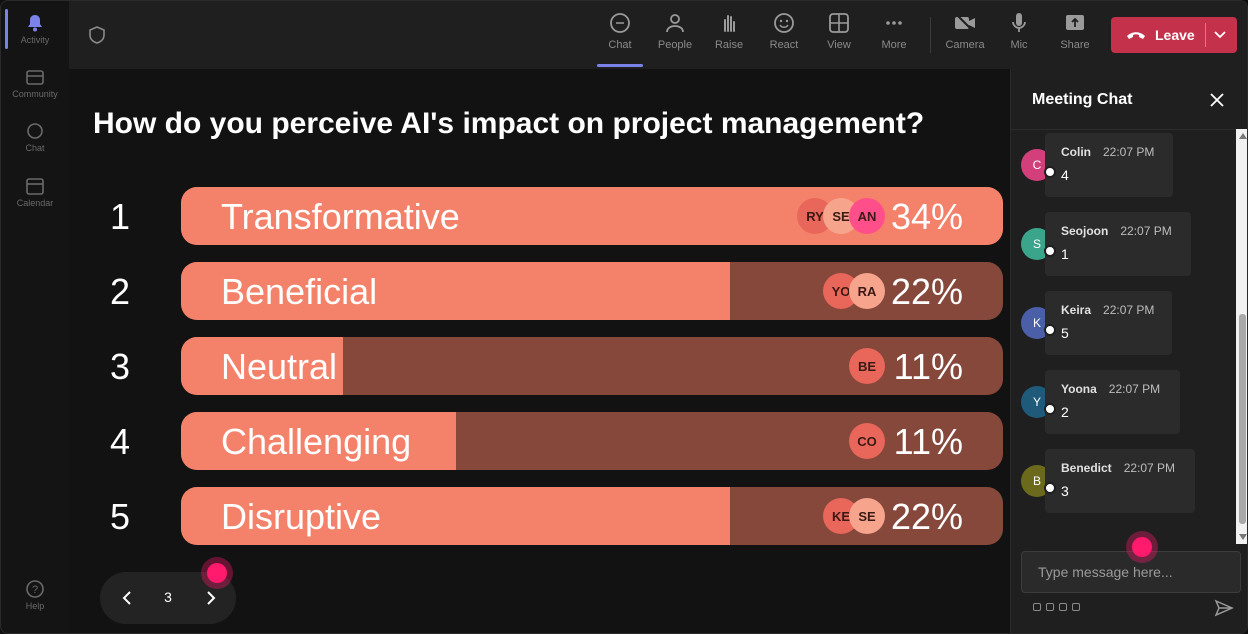  What do you see at coordinates (1136, 35) in the screenshot?
I see `hang-up-icon` at bounding box center [1136, 35].